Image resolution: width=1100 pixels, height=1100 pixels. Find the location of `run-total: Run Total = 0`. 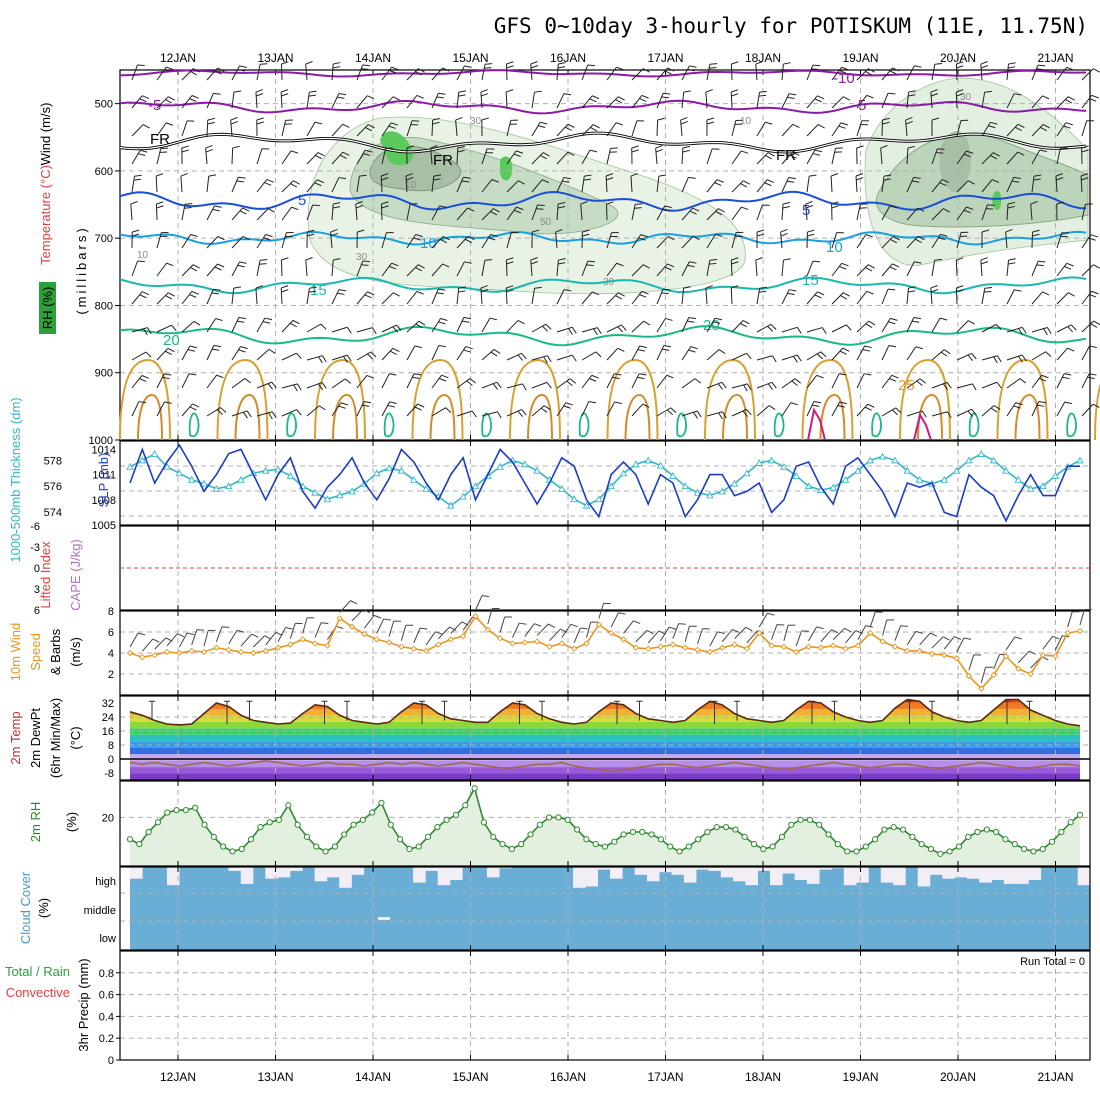

run-total: Run Total = 0 is located at coordinates (1052, 962).